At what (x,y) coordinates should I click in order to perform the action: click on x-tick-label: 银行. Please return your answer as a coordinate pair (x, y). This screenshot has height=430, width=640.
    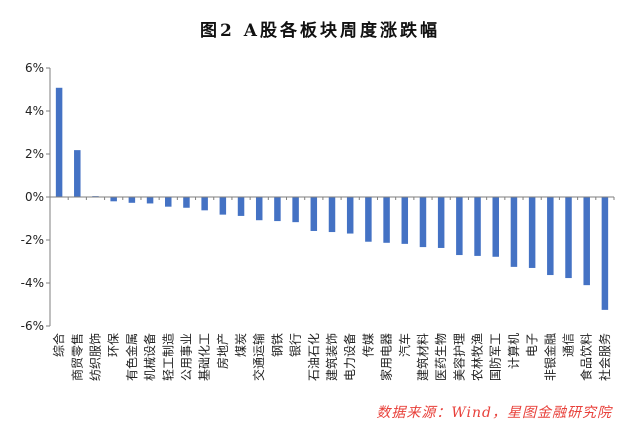
    Looking at the image, I should click on (296, 345).